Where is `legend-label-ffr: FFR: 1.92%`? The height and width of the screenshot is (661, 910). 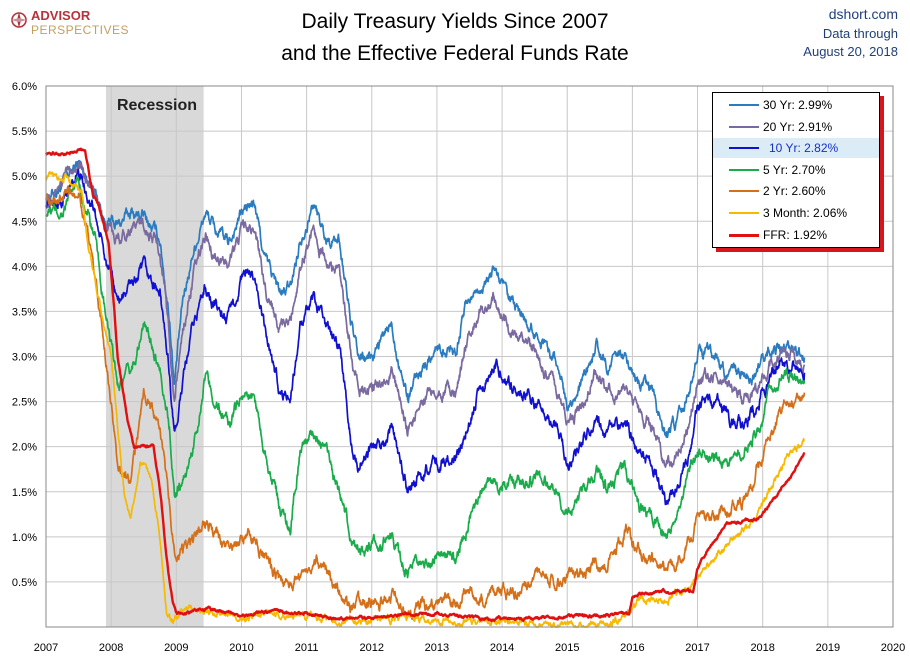
legend-label-ffr: FFR: 1.92% is located at coordinates (795, 235).